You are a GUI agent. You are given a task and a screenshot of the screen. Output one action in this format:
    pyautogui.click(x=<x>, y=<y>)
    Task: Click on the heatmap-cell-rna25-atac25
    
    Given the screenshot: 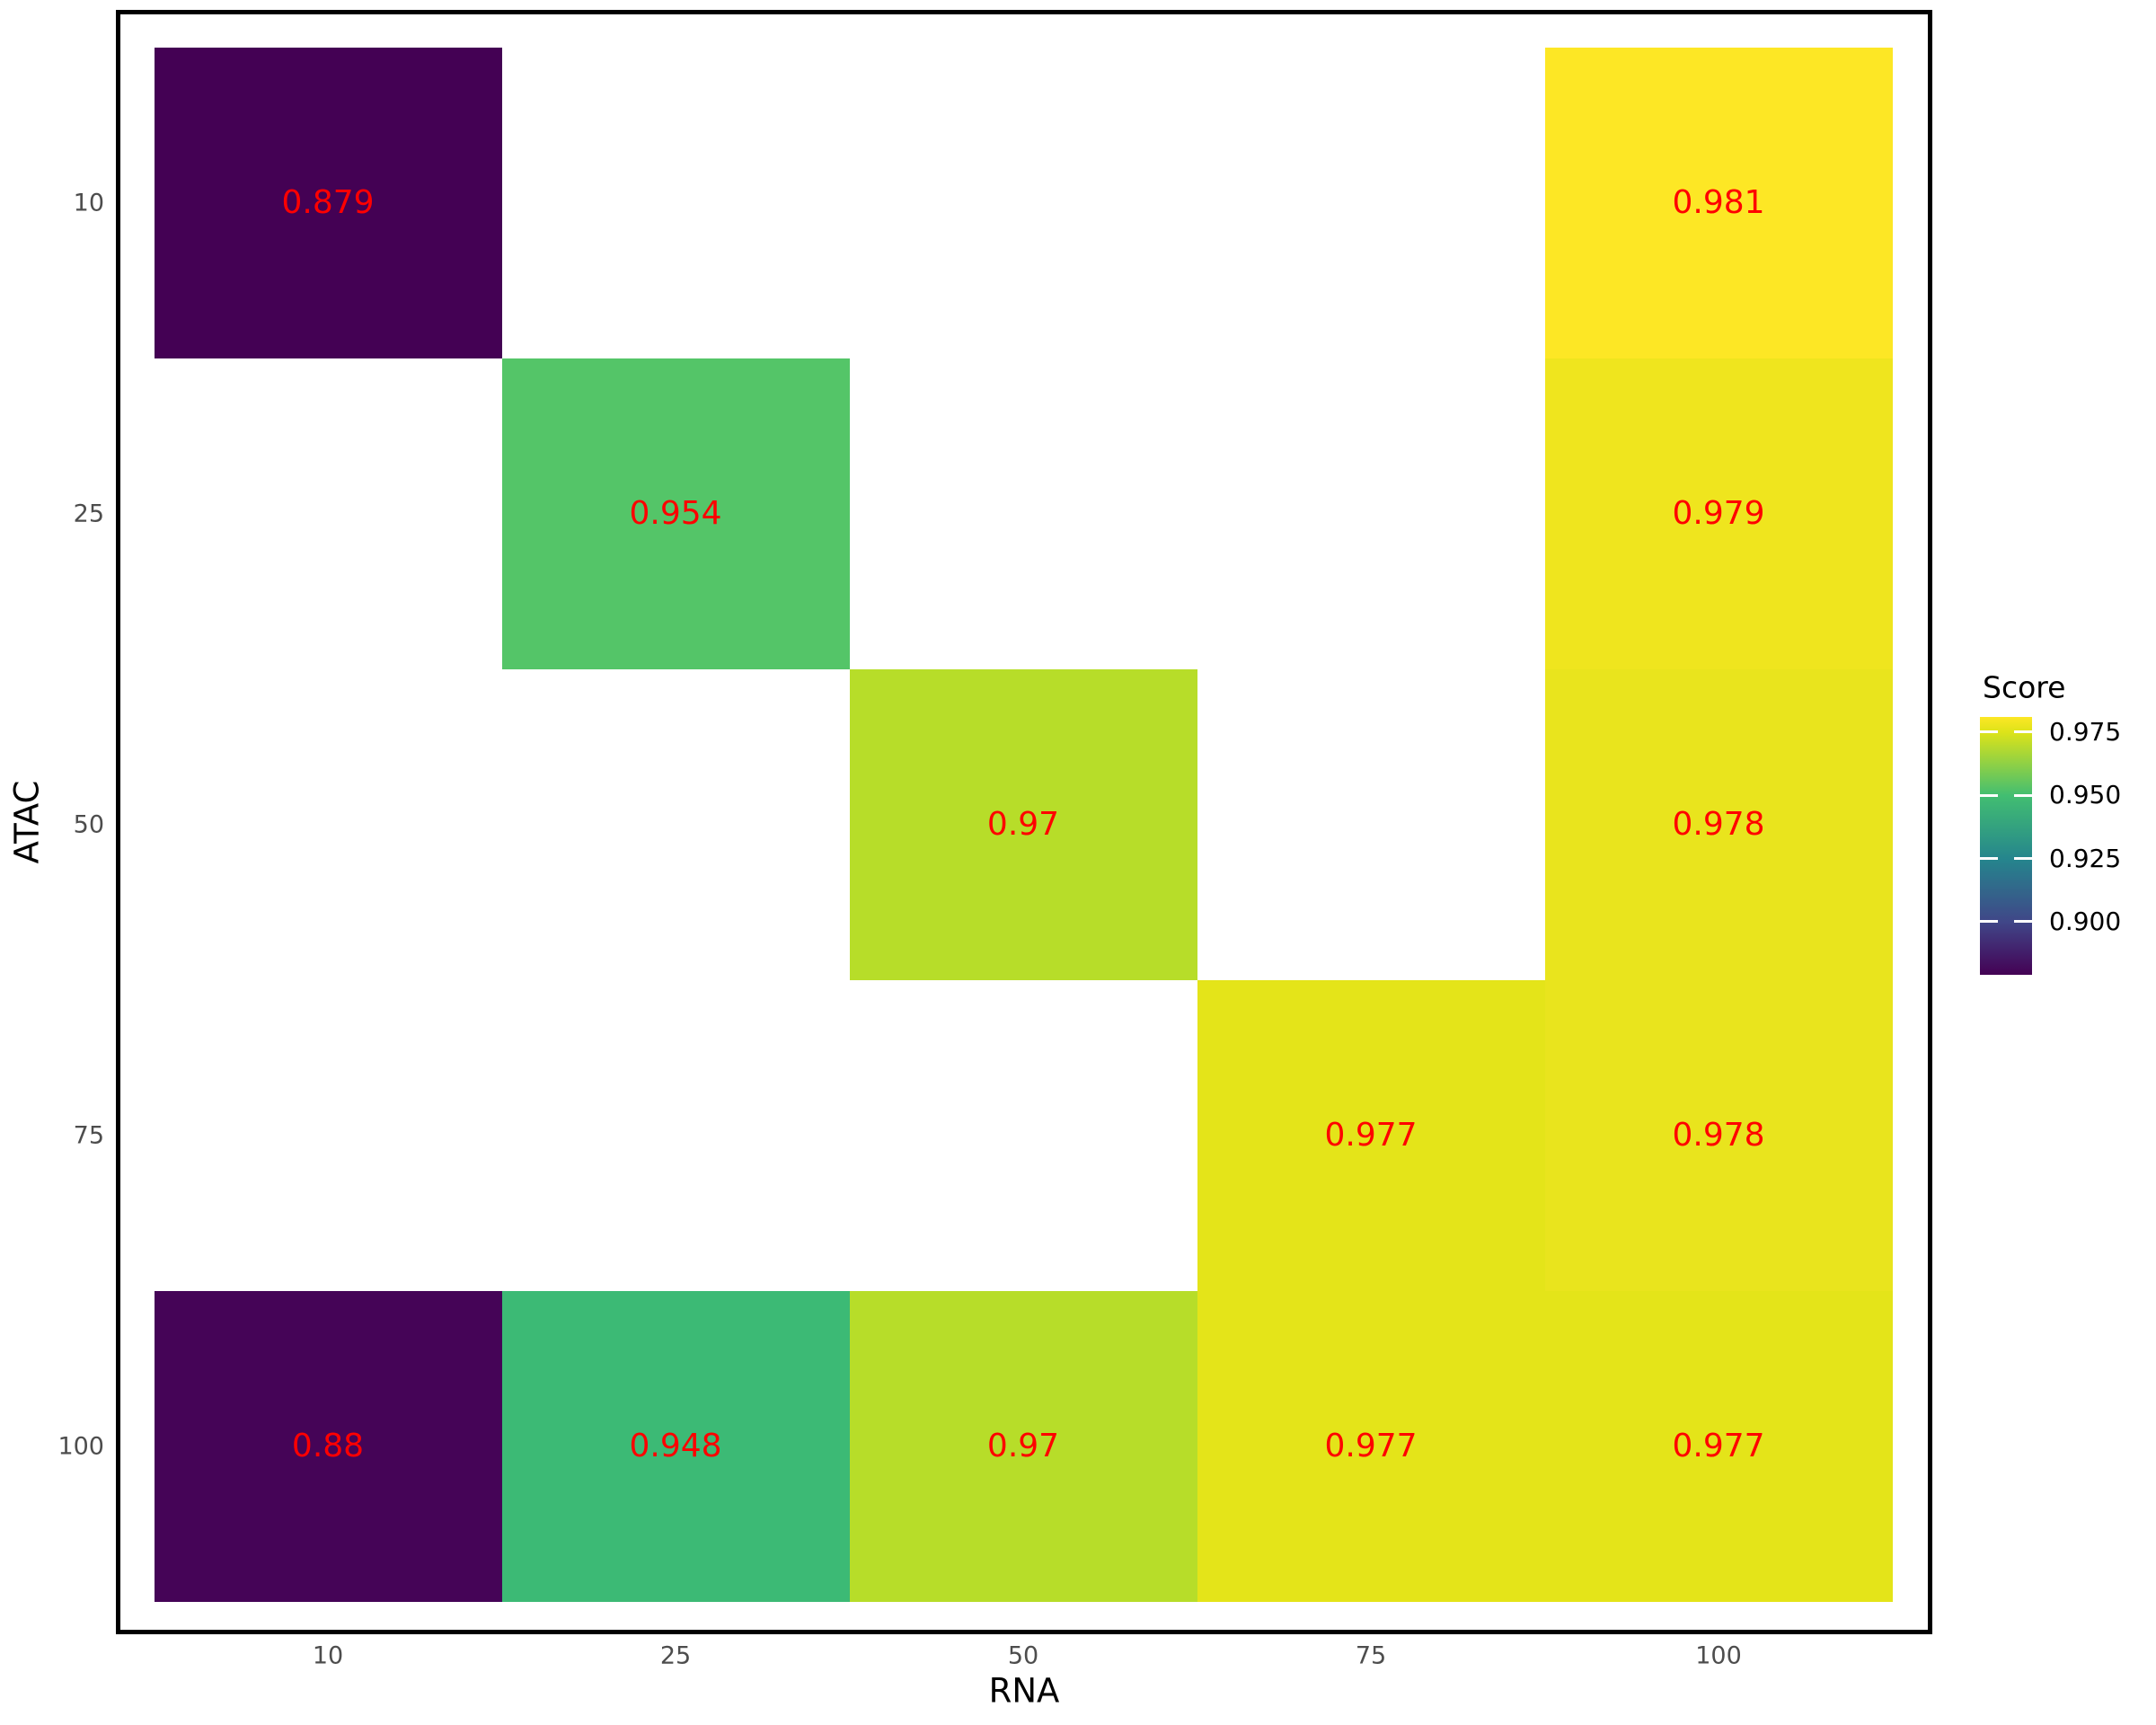 What is the action you would take?
    pyautogui.click(x=675, y=513)
    